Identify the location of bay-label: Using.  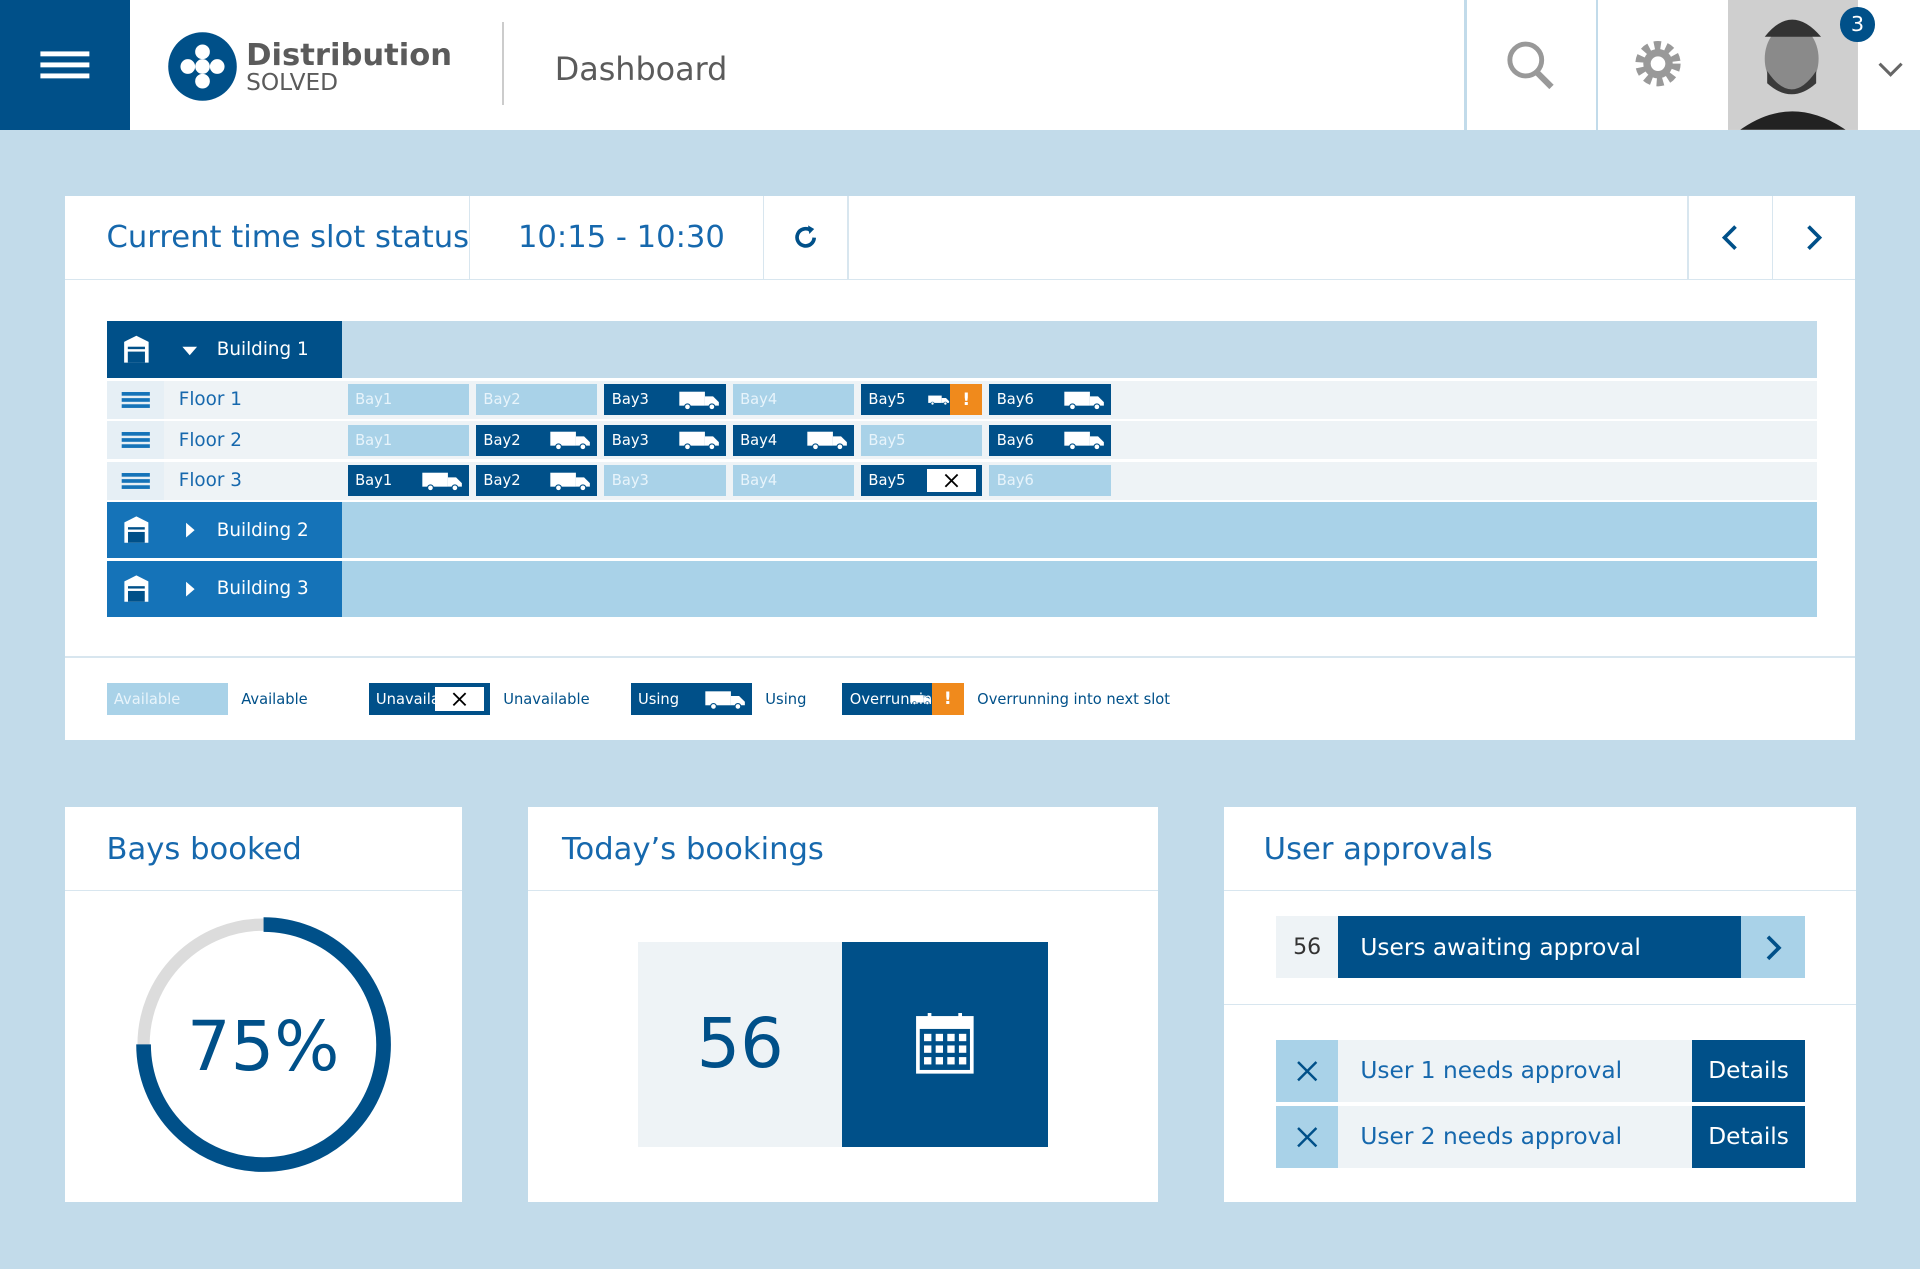
(658, 699).